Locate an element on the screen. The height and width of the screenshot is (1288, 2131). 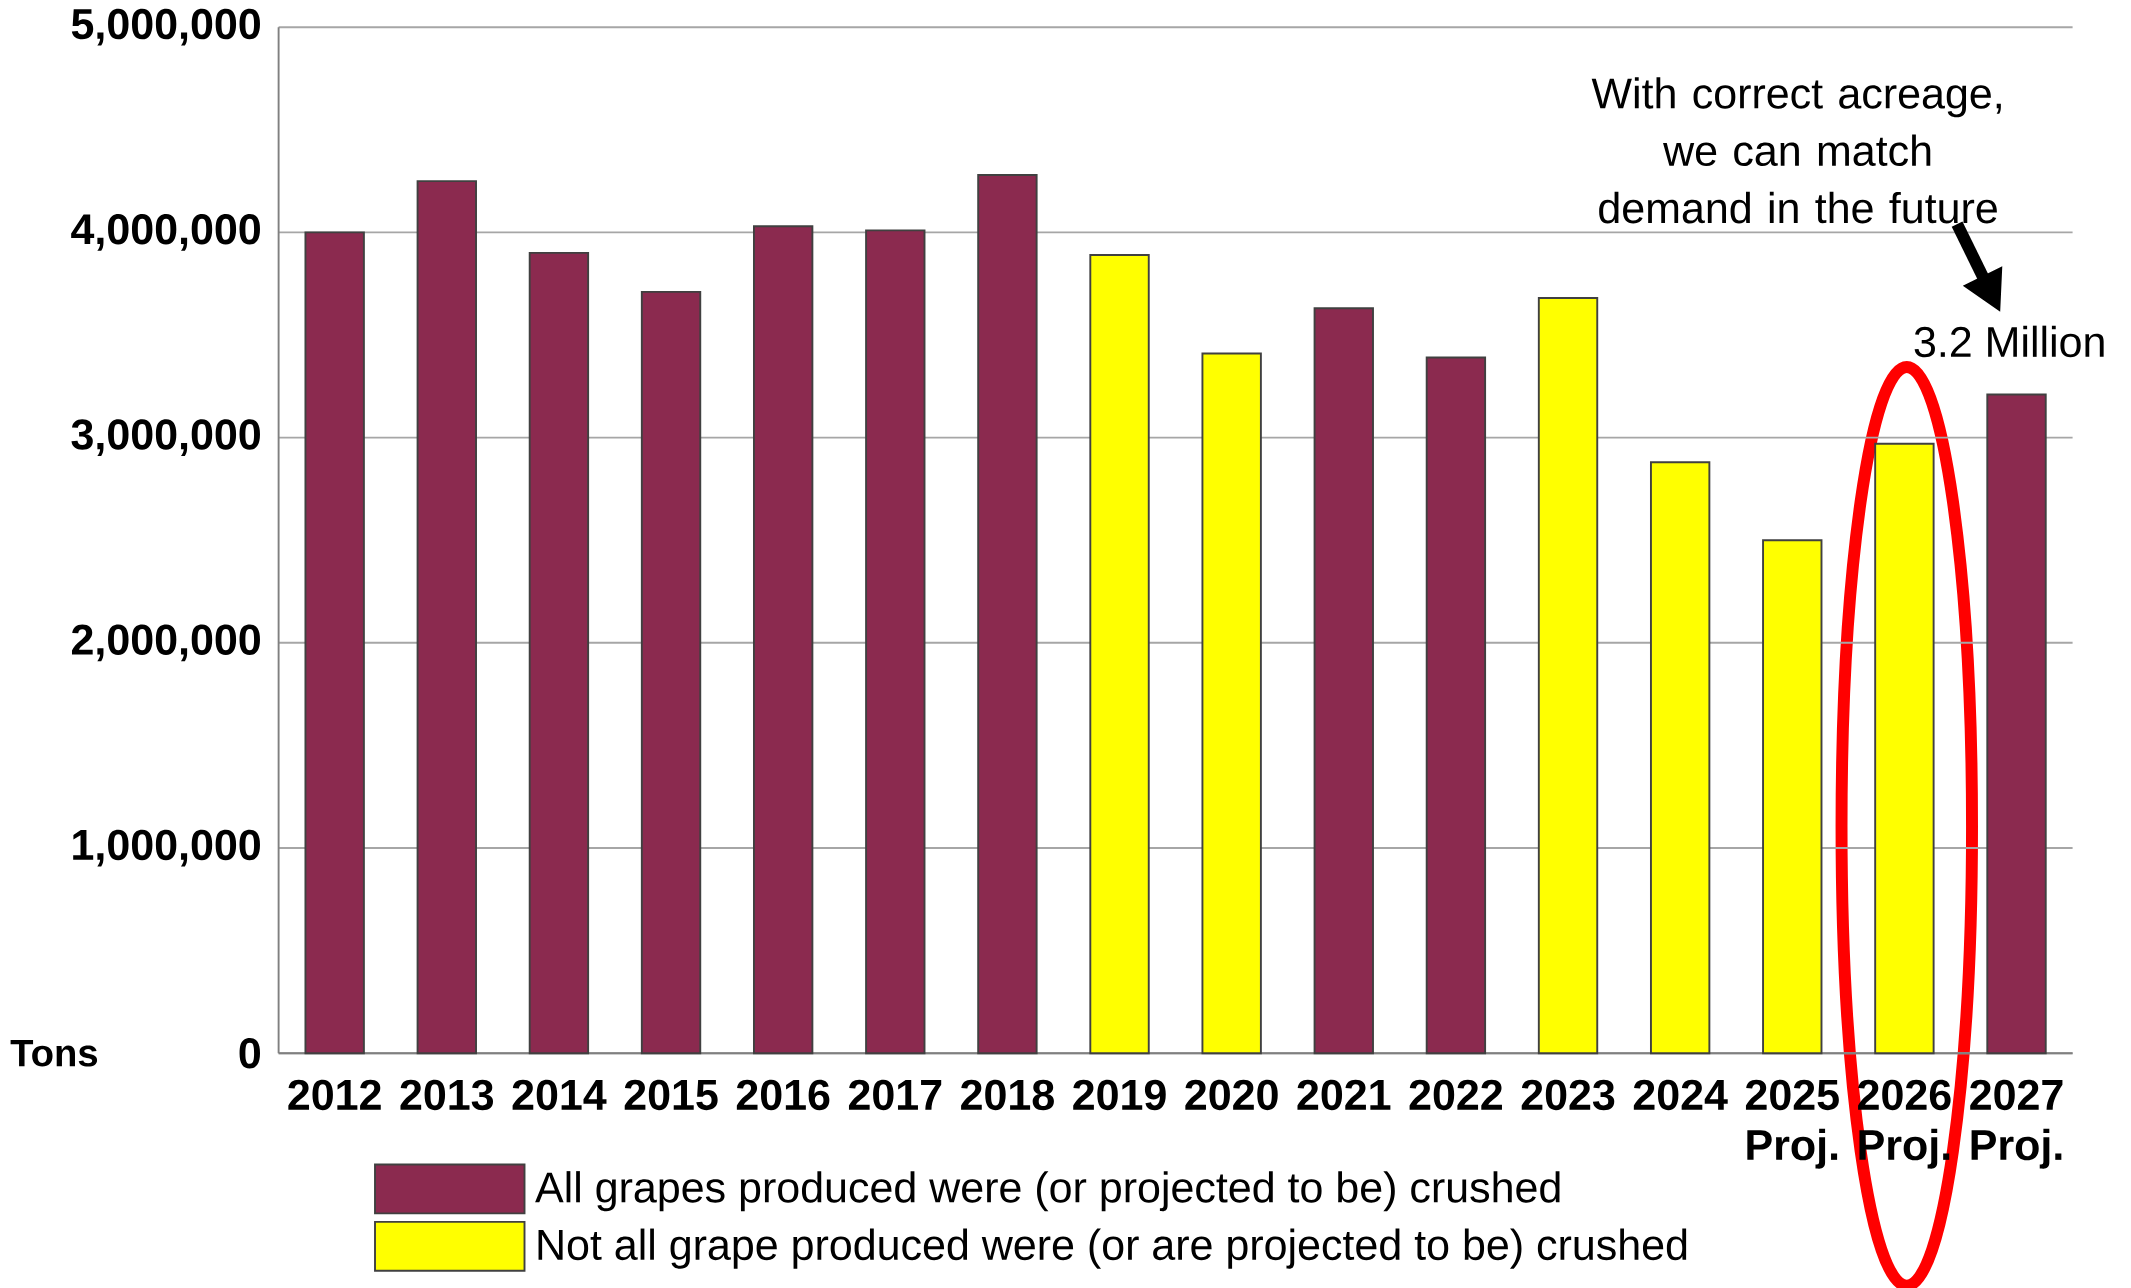
y-tick-label: 2,000,000 is located at coordinates (165, 642).